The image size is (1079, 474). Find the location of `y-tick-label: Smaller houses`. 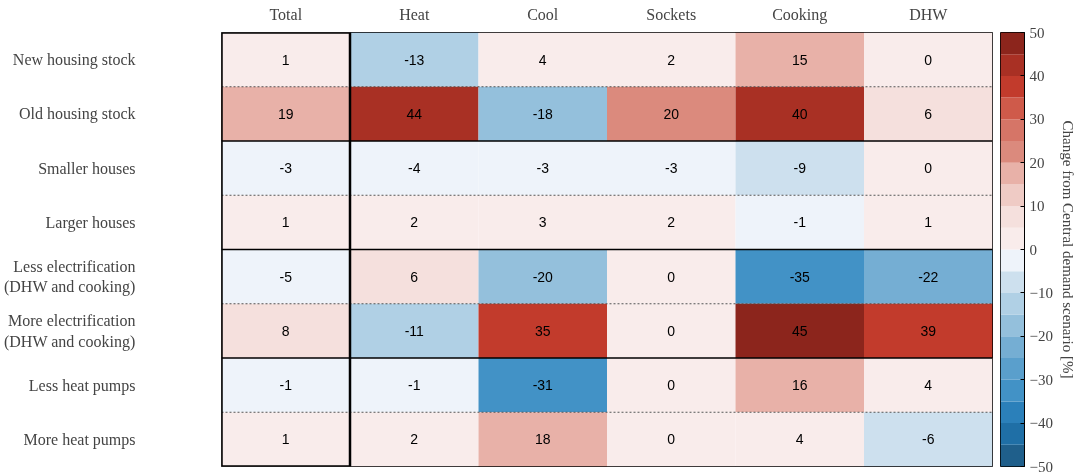

y-tick-label: Smaller houses is located at coordinates (87, 168).